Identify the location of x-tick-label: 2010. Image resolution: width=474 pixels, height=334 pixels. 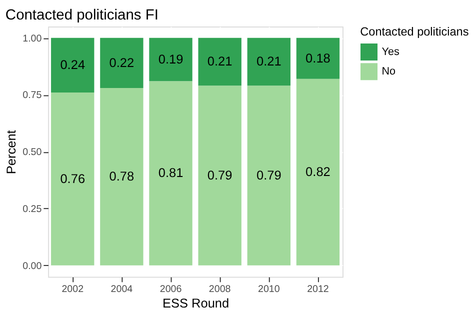
(269, 289).